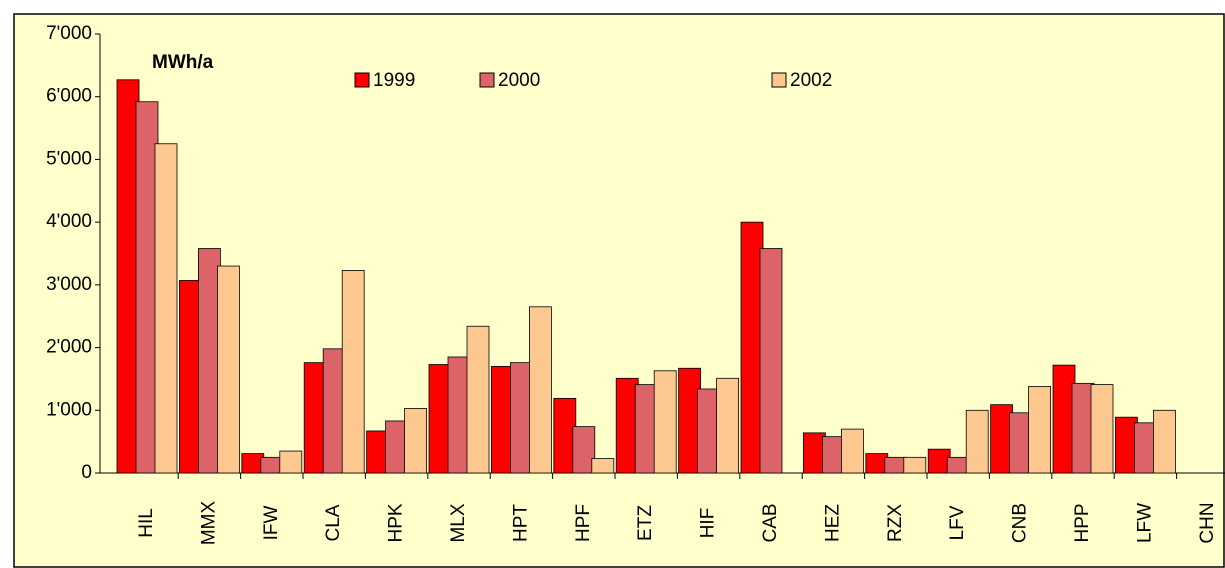 The height and width of the screenshot is (568, 1225). What do you see at coordinates (69, 158) in the screenshot?
I see `y-tick-label: 5'000` at bounding box center [69, 158].